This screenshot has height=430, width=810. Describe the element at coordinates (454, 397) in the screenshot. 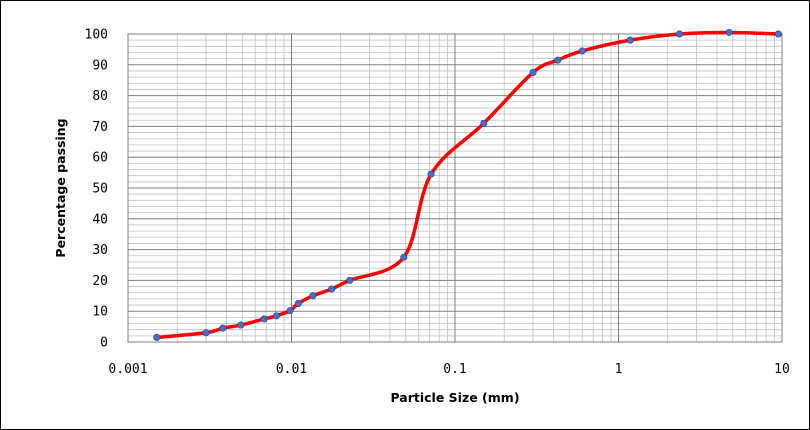

I see `x-axis-title: Particle Size (mm)` at that location.